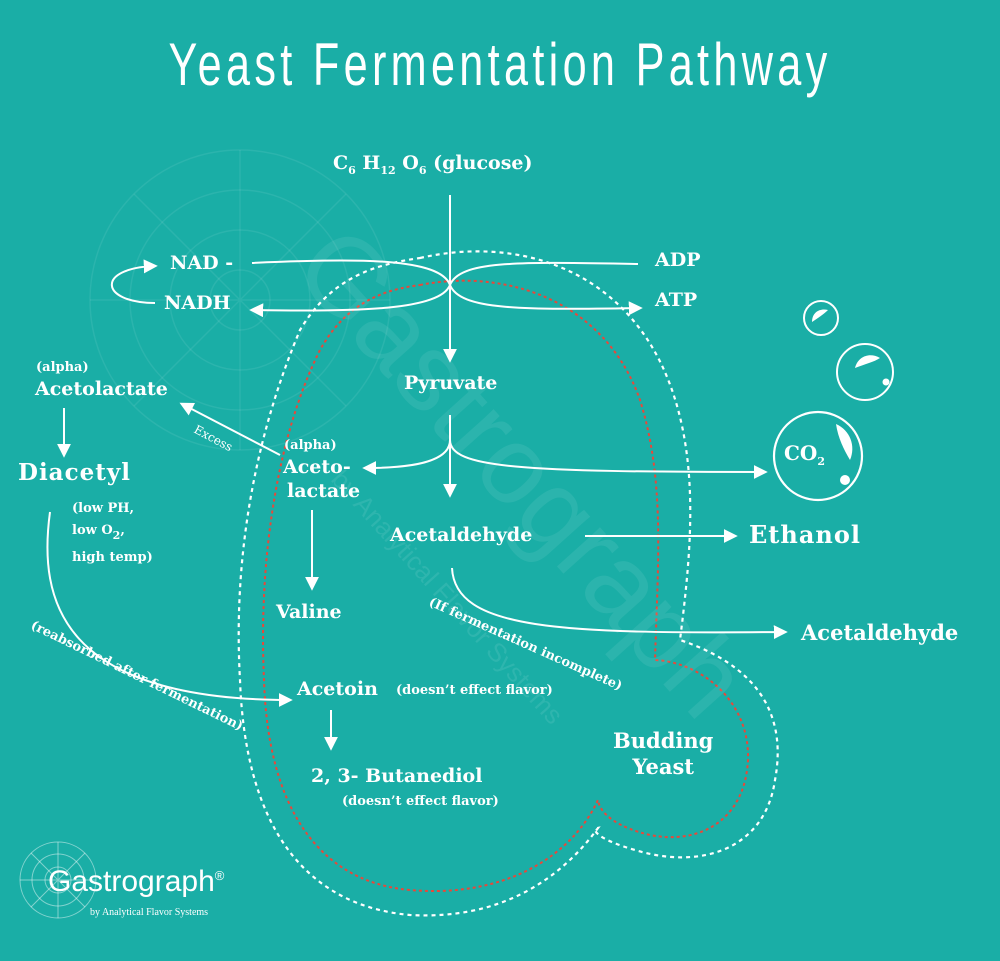 The height and width of the screenshot is (961, 1000). What do you see at coordinates (317, 467) in the screenshot?
I see `acetolactate-node-line1: Aceto-` at bounding box center [317, 467].